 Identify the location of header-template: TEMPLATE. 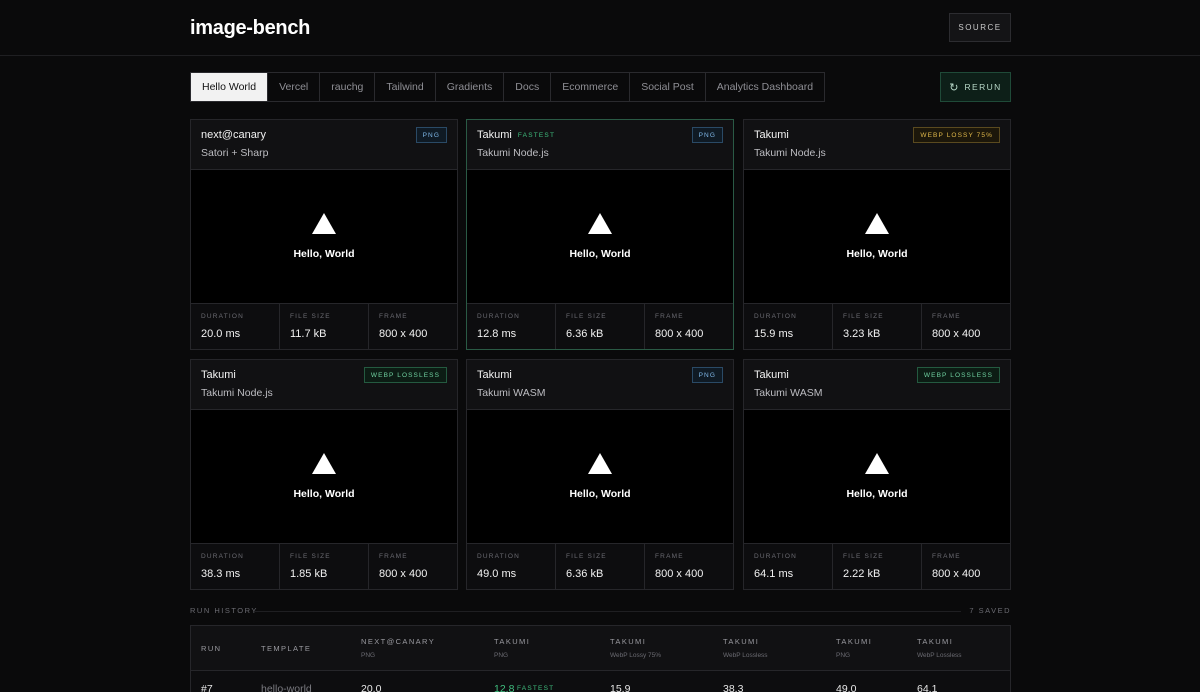
(286, 648).